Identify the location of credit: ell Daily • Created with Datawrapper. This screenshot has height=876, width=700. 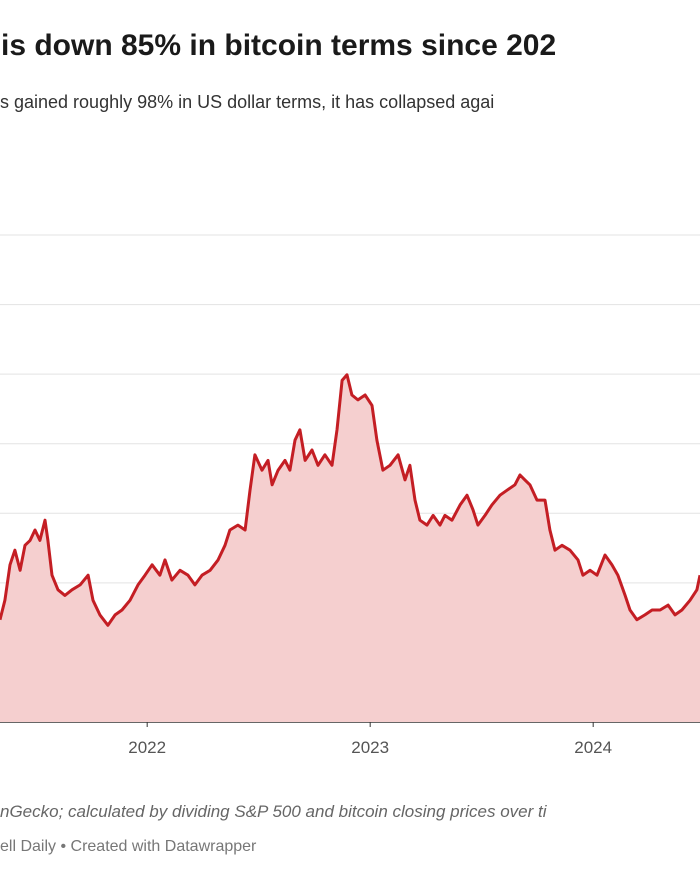
(128, 846).